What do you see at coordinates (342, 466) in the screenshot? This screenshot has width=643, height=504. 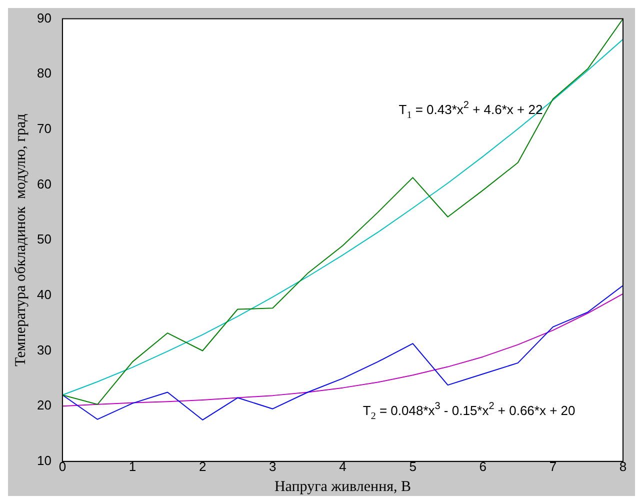 I see `x-tick-label: 4` at bounding box center [342, 466].